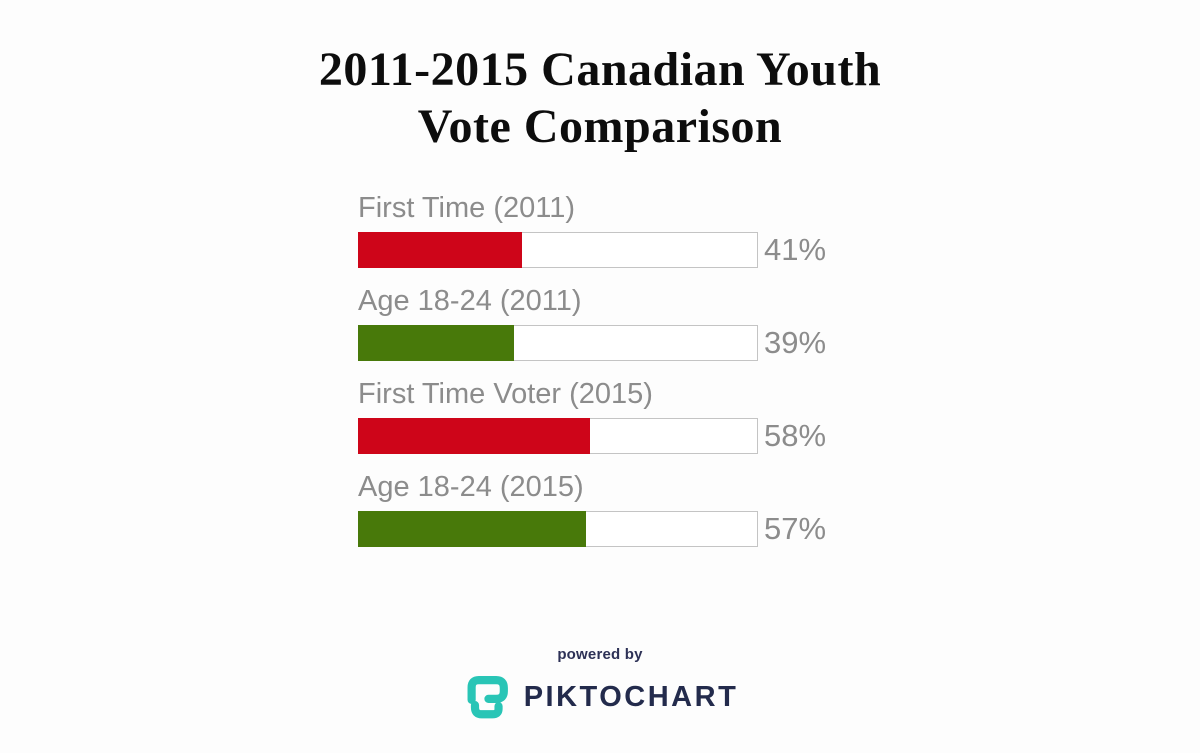  Describe the element at coordinates (795, 249) in the screenshot. I see `bar-value: 41%` at that location.